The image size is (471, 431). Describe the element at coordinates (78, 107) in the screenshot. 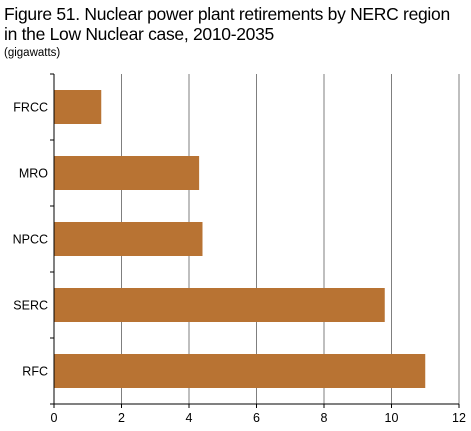

I see `bar-frcc` at that location.